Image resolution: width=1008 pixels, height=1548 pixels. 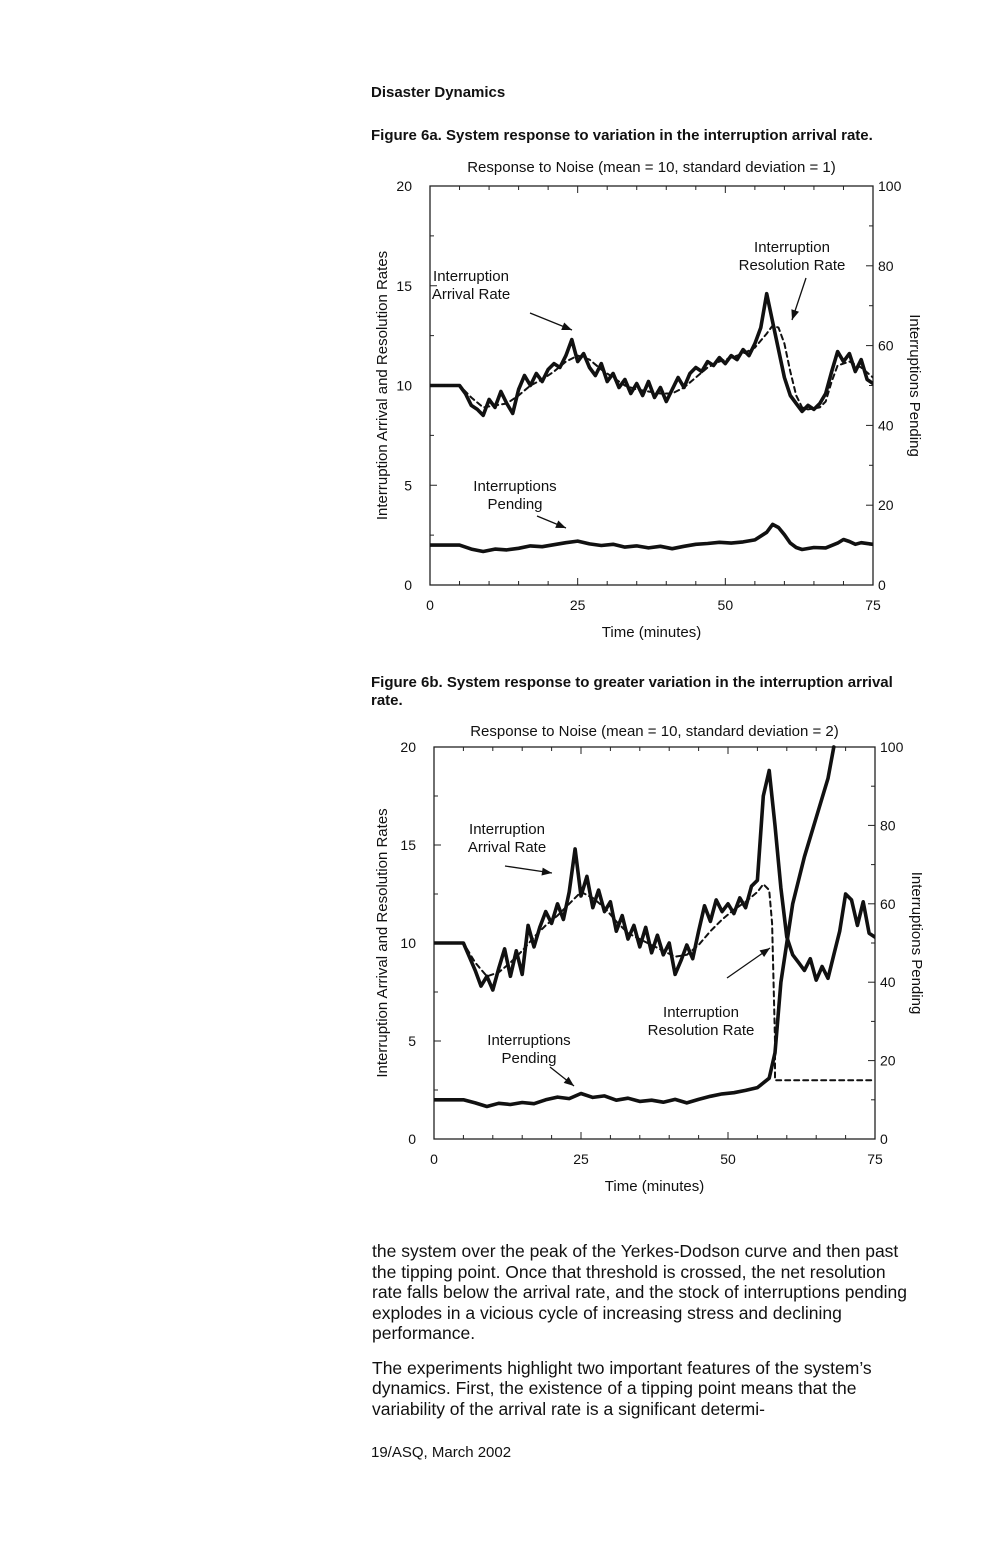 I want to click on page-footer: 19/ASQ, March 2002, so click(x=441, y=1452).